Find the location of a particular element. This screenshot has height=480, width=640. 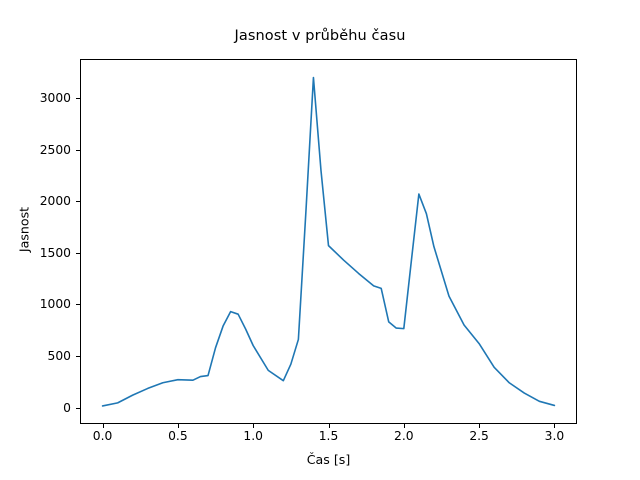

x-tick-label: 0.0 is located at coordinates (102, 436).